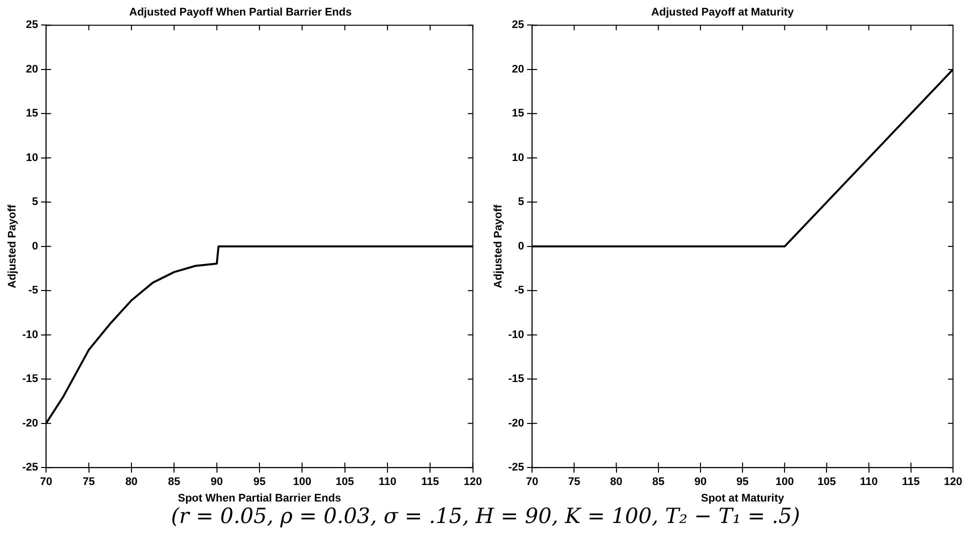 The height and width of the screenshot is (544, 971). What do you see at coordinates (486, 516) in the screenshot?
I see `text: (r = 0.05, ρ = 0.03, σ = .15, H = 90, K = 100, T₂ − T₁ = .5)` at bounding box center [486, 516].